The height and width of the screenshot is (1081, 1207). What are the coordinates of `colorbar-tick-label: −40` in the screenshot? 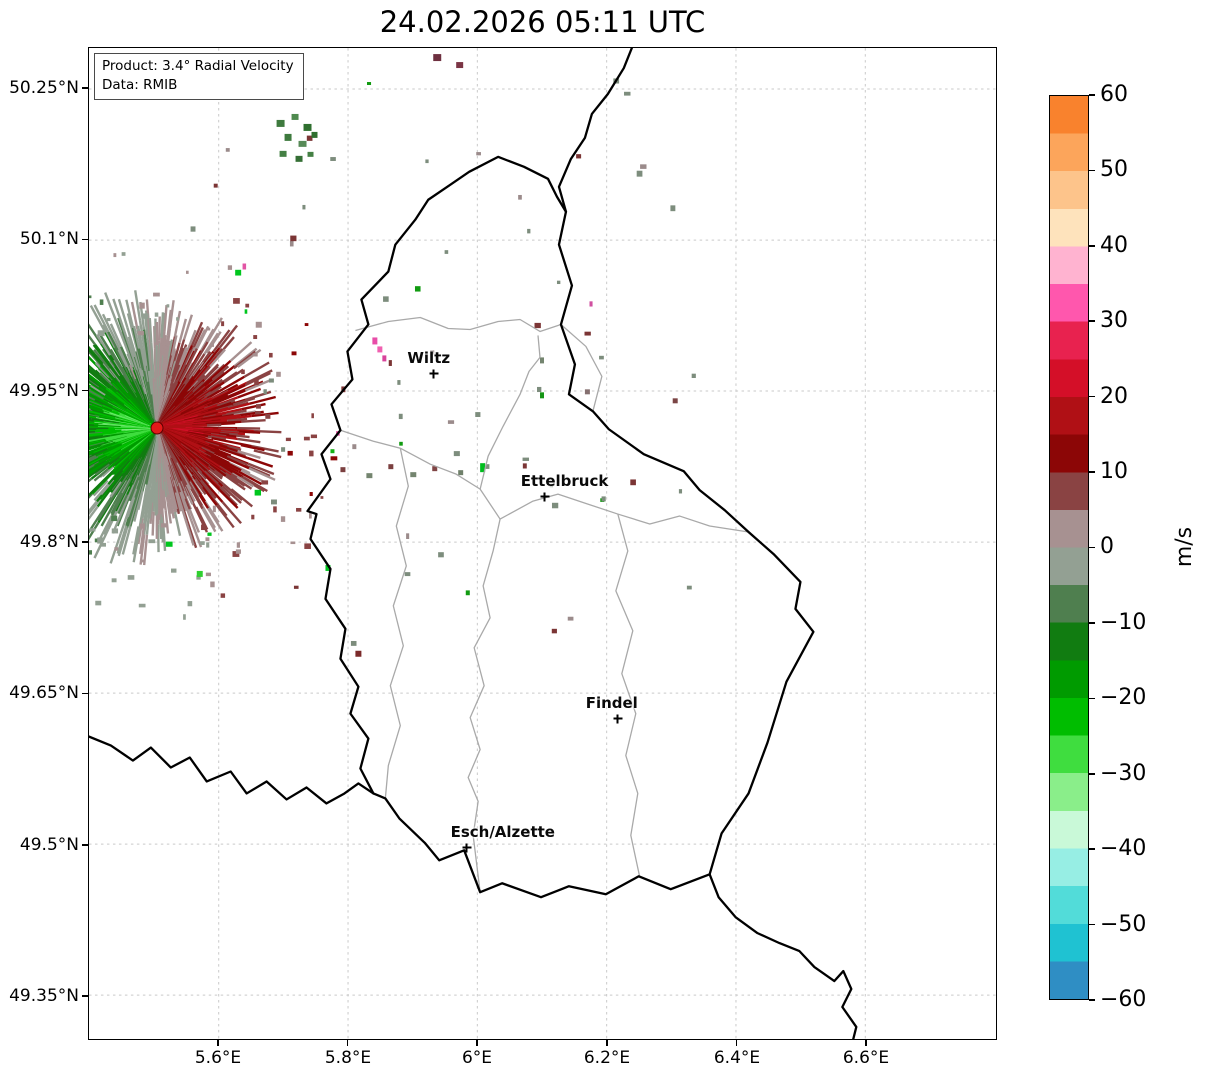 It's located at (1123, 848).